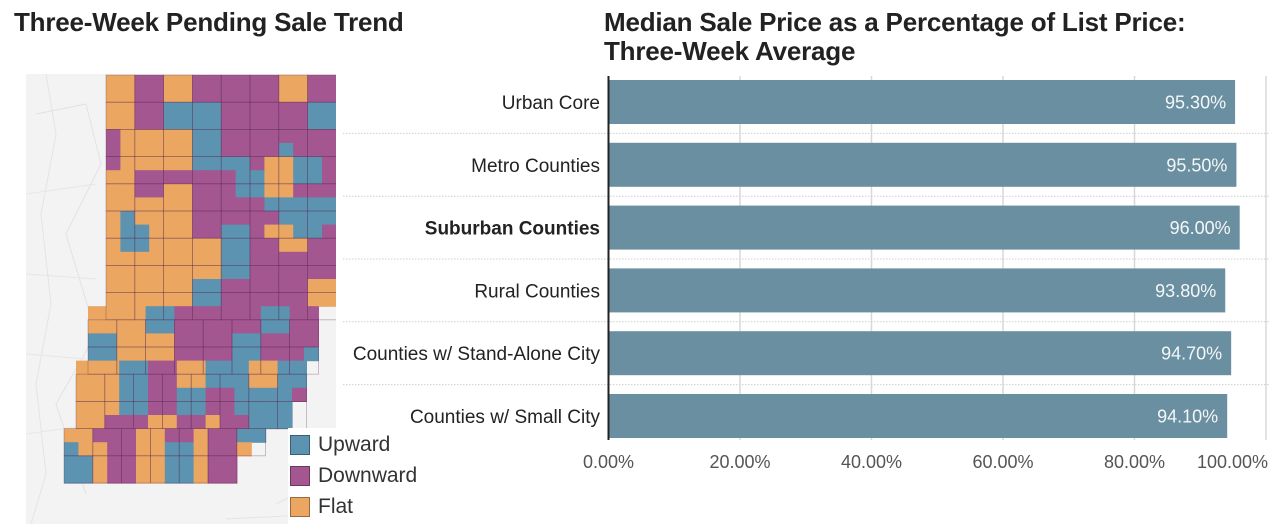 The image size is (1280, 528). What do you see at coordinates (739, 462) in the screenshot?
I see `x-tick-label: 20.00%` at bounding box center [739, 462].